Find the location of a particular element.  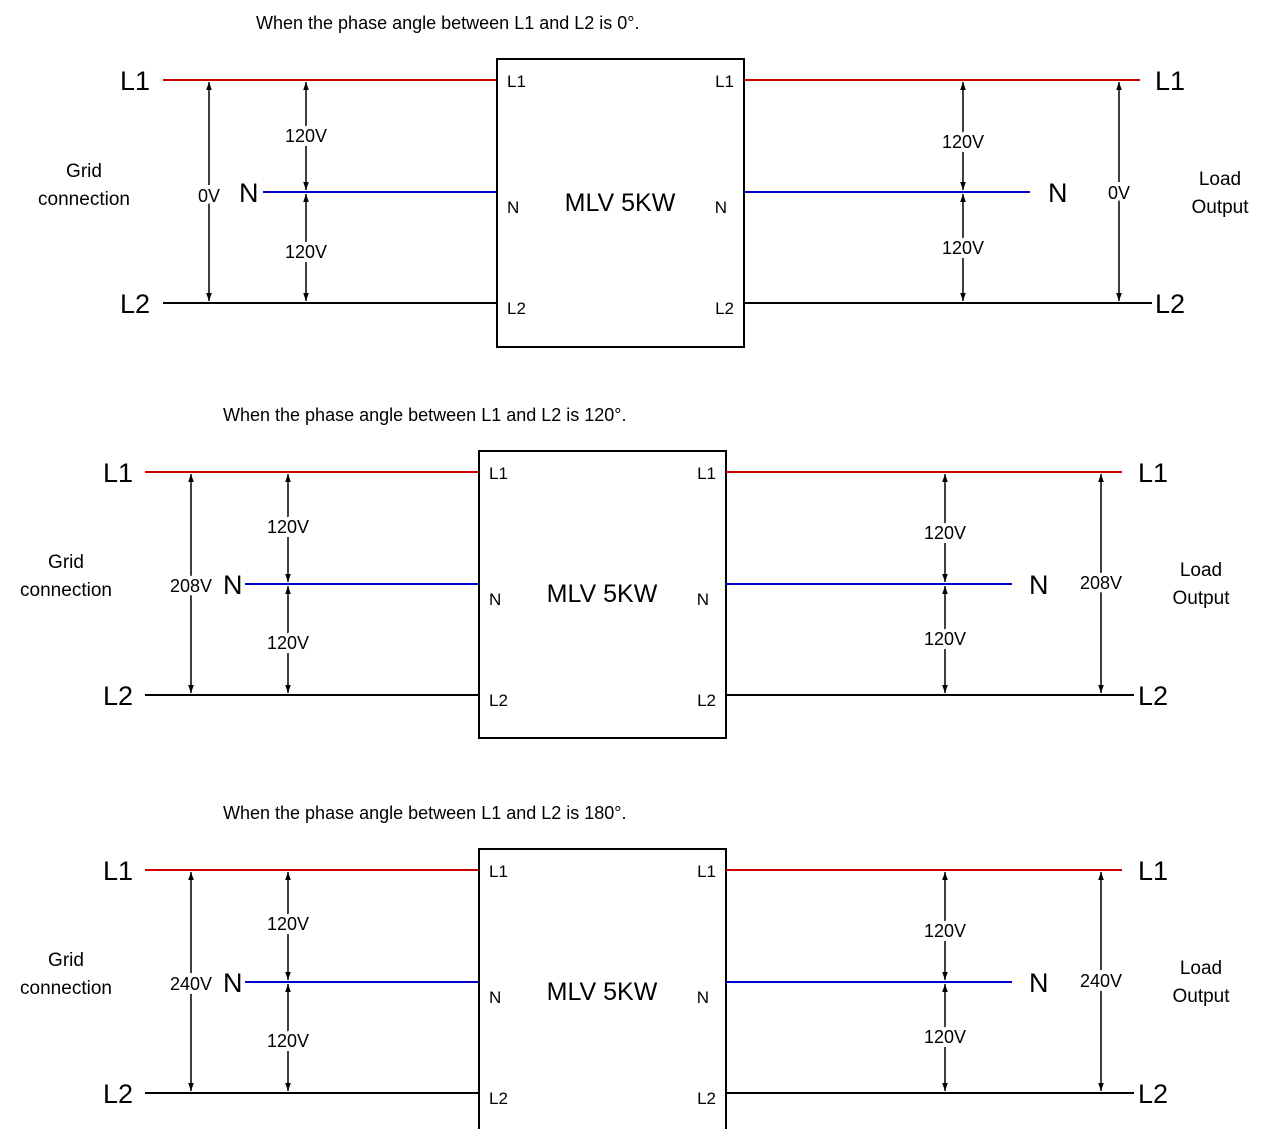

grid-line-voltage-label: 0V is located at coordinates (209, 196).